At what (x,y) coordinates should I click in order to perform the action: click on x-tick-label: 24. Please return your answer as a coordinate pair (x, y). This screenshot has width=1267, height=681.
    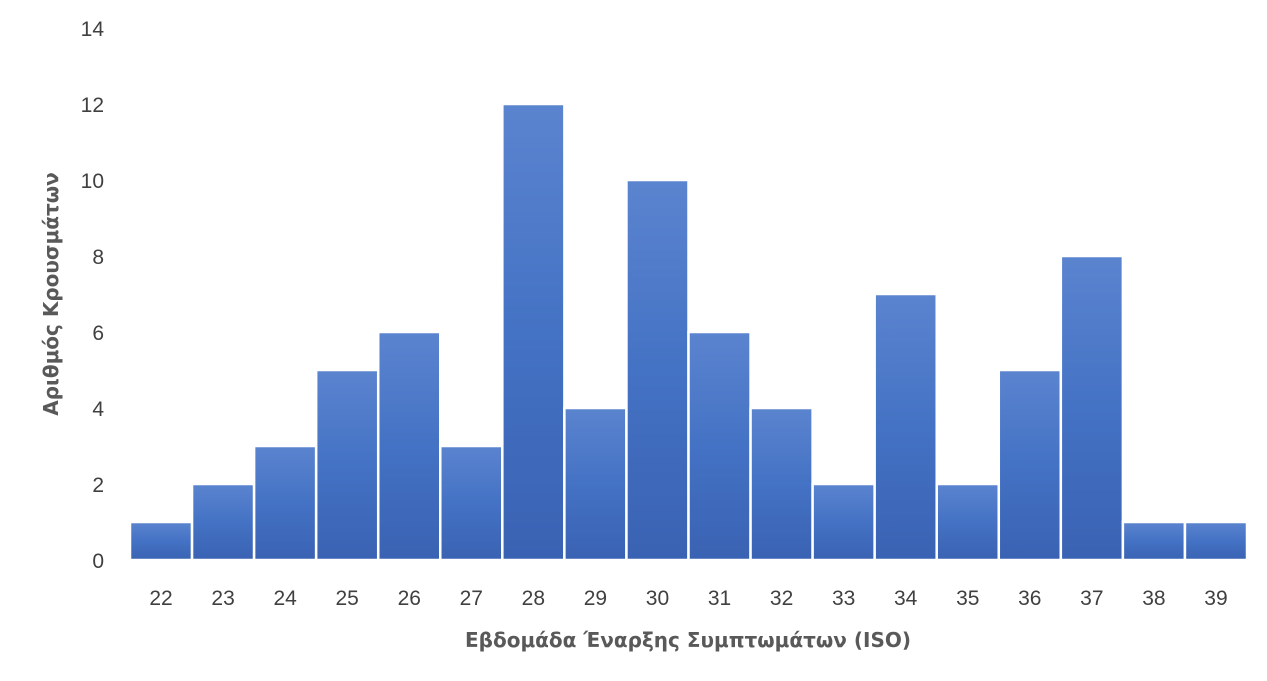
    Looking at the image, I should click on (285, 598).